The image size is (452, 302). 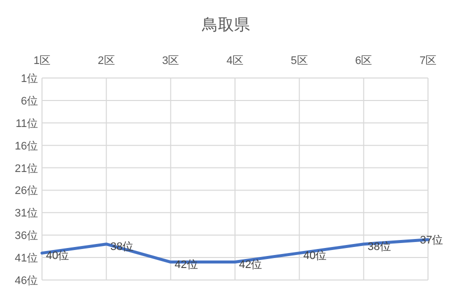 What do you see at coordinates (26, 191) in the screenshot?
I see `y-tick-label: 26位` at bounding box center [26, 191].